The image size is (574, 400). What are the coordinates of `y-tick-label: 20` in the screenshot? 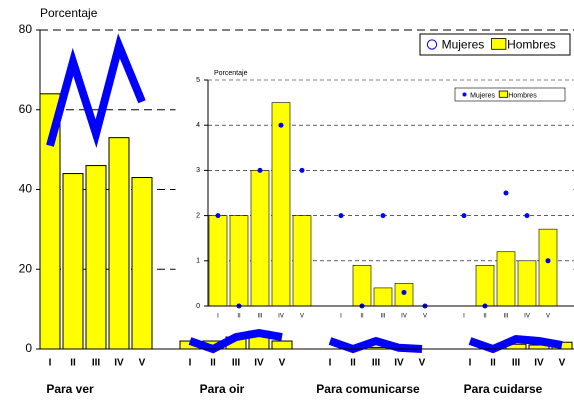 It's located at (26, 268).